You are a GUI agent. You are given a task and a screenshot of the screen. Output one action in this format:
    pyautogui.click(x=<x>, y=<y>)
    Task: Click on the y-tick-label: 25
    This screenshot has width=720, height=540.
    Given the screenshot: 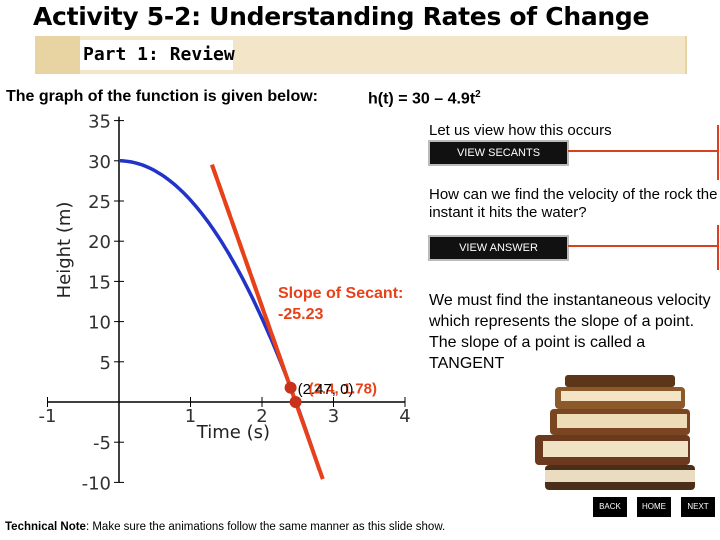 What is the action you would take?
    pyautogui.click(x=99, y=202)
    